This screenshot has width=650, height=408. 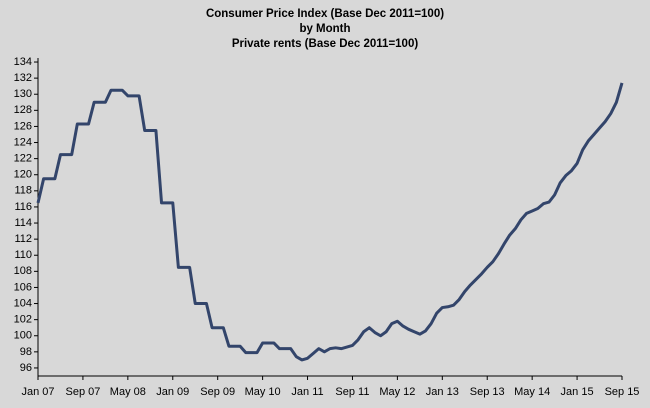 What do you see at coordinates (622, 392) in the screenshot?
I see `x-tick-label: Sep 15` at bounding box center [622, 392].